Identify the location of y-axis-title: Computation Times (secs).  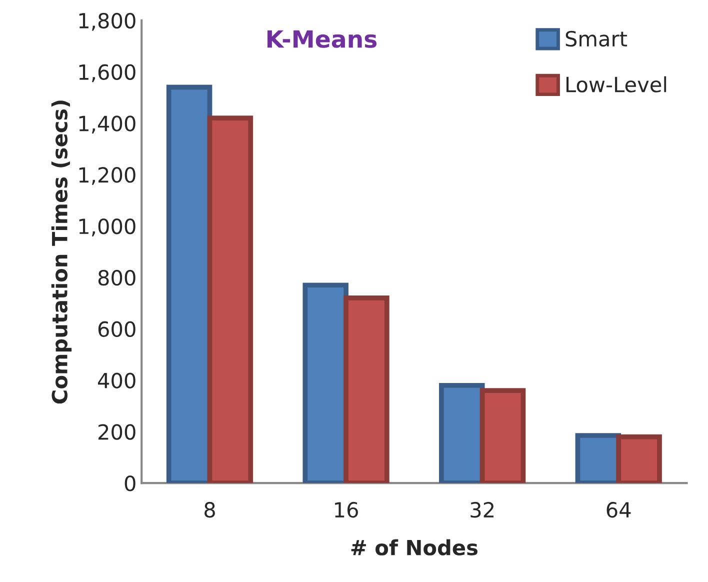
(61, 252).